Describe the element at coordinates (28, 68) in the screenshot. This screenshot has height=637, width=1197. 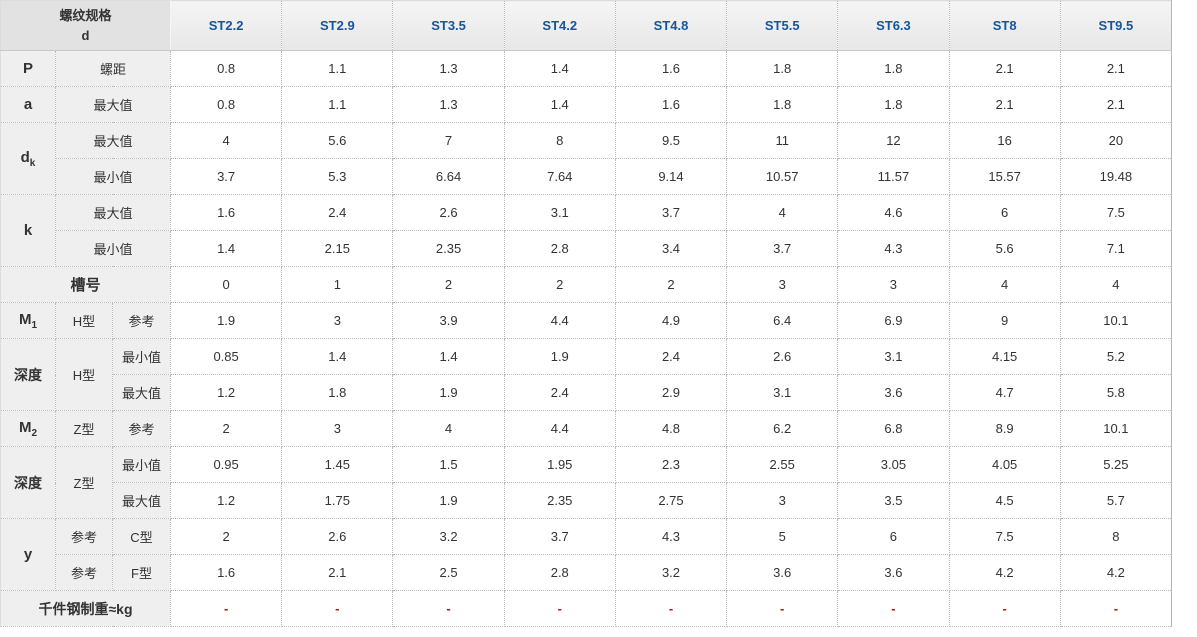
I see `row-label: P` at that location.